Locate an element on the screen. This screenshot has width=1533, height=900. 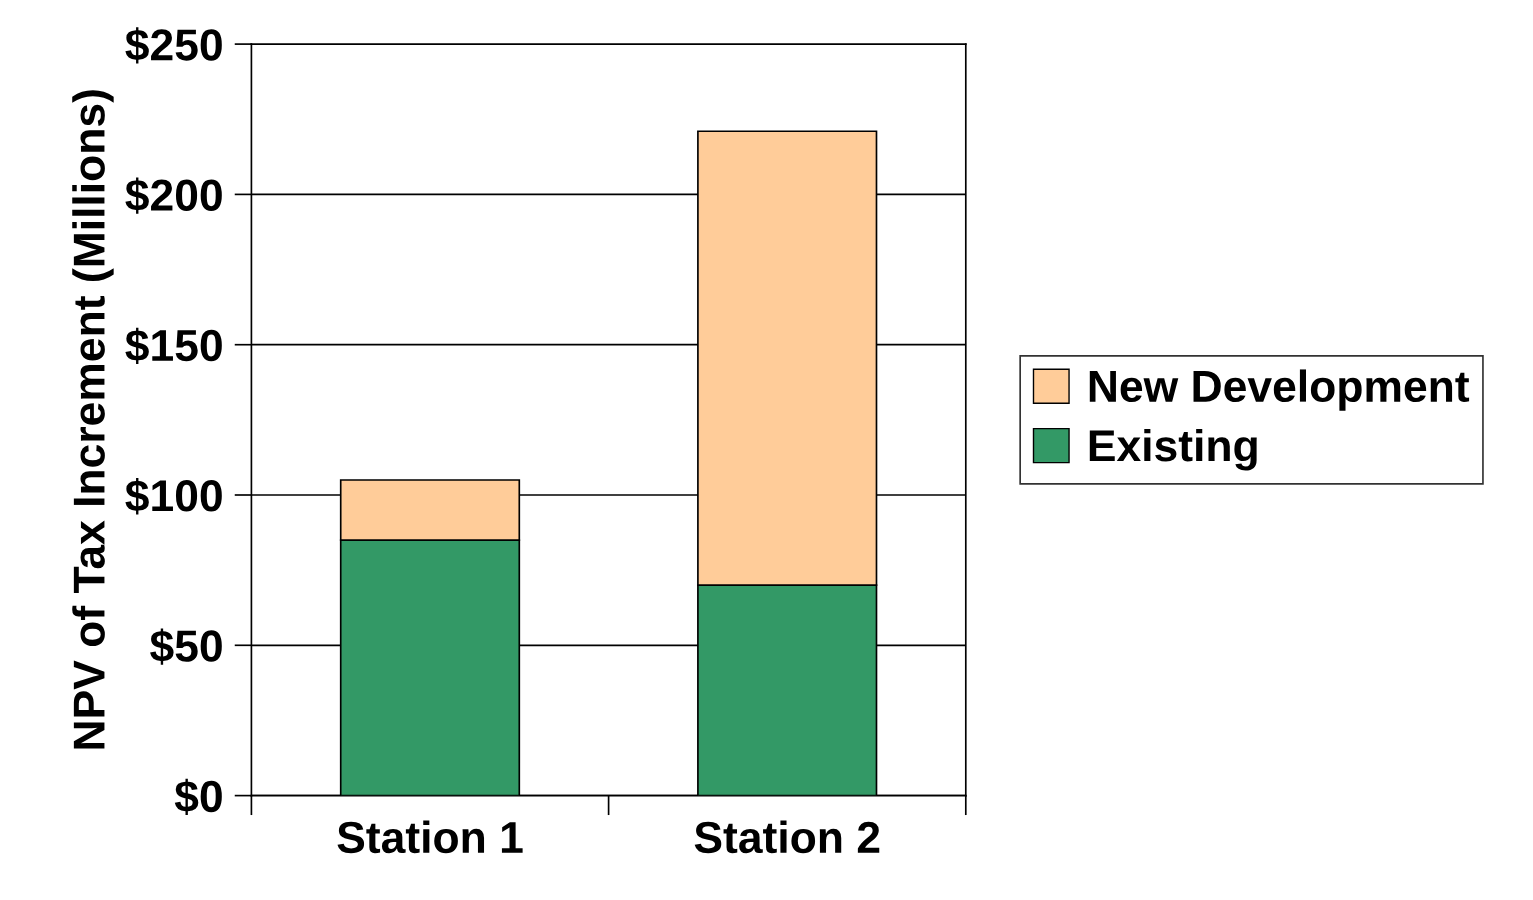
y-tick-label: $250 is located at coordinates (173, 45).